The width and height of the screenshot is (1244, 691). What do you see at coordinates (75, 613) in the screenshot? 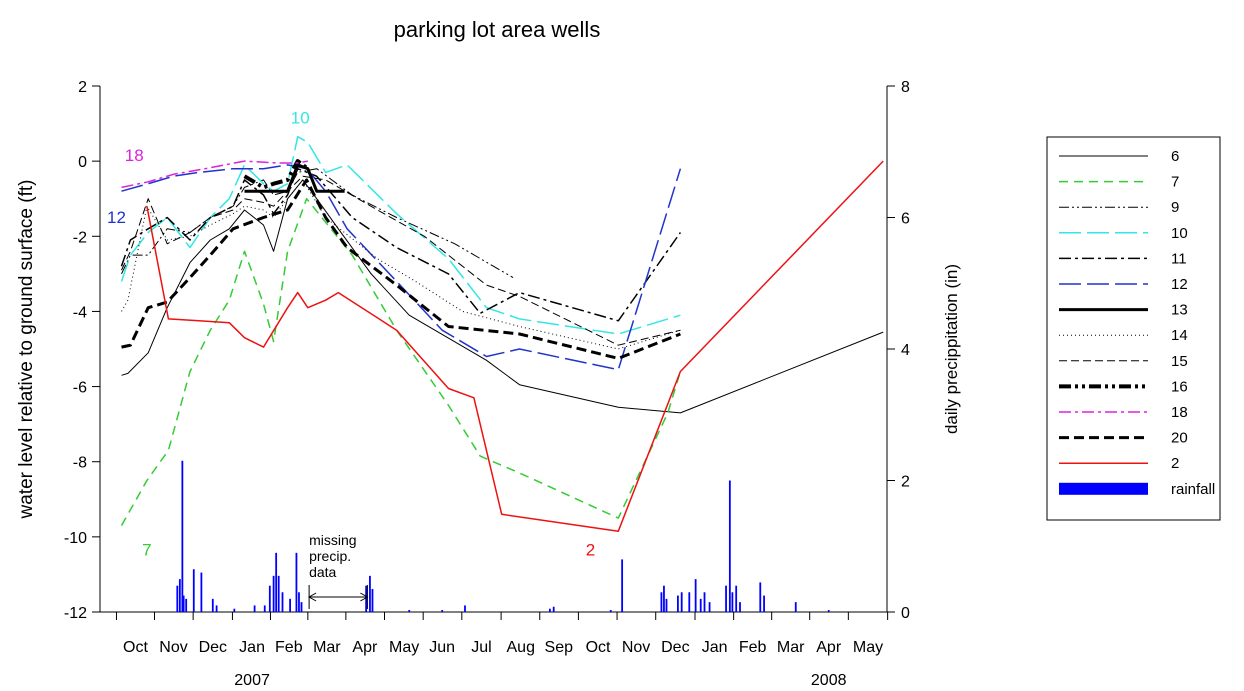
I see `y-tick-label: -12` at bounding box center [75, 613].